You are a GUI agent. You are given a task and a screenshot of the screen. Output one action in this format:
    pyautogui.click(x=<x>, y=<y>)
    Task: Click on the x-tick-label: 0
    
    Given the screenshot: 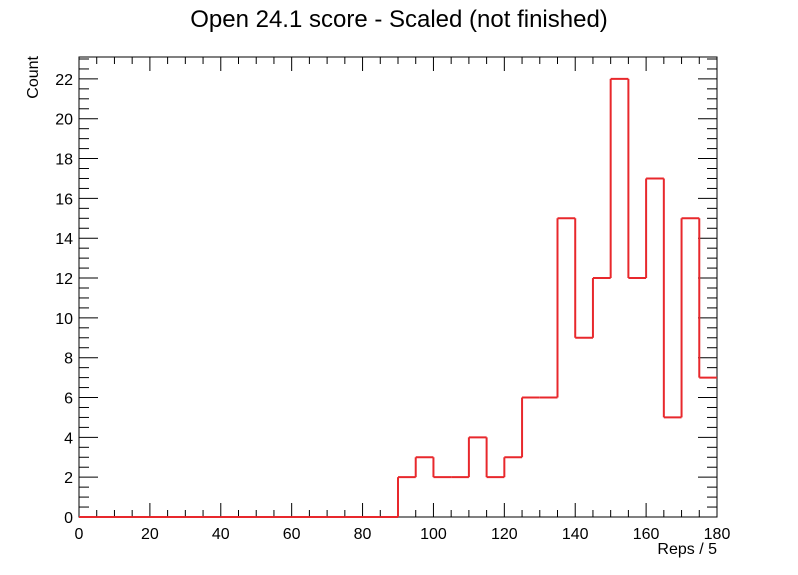 What is the action you would take?
    pyautogui.click(x=79, y=534)
    